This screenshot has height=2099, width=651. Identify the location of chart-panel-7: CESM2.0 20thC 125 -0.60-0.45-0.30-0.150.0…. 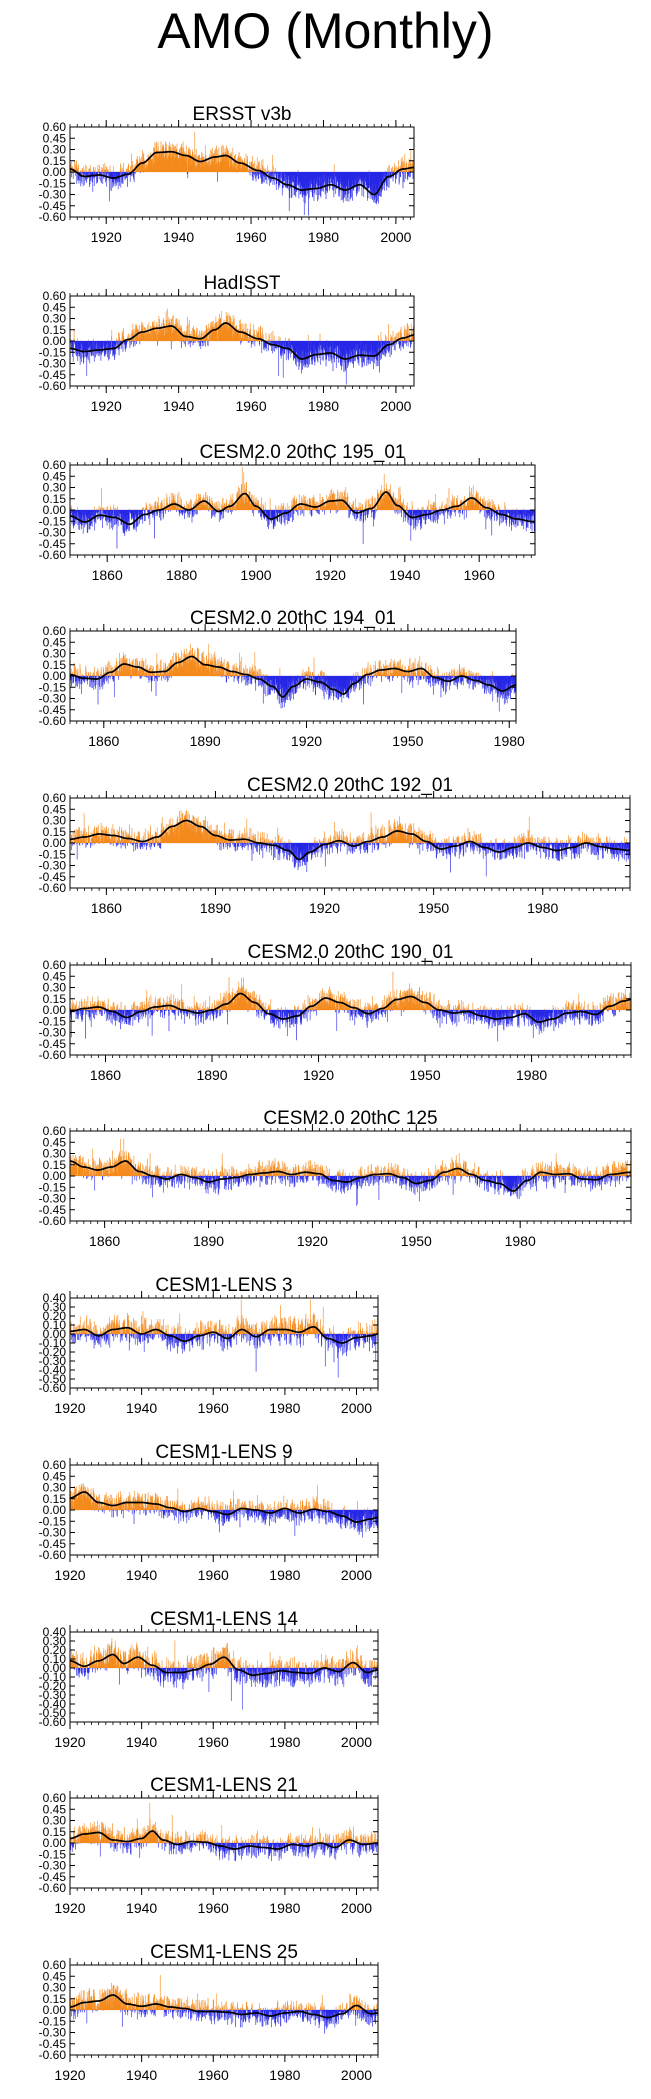
(335, 1178).